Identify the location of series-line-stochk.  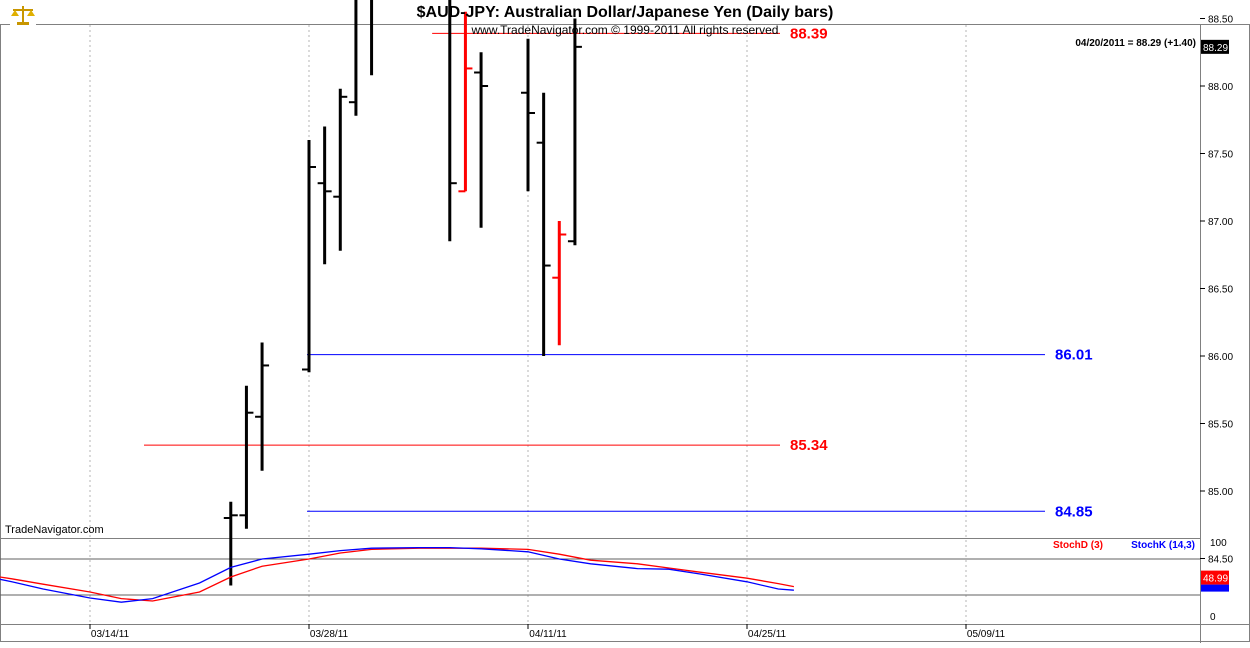
(397, 574).